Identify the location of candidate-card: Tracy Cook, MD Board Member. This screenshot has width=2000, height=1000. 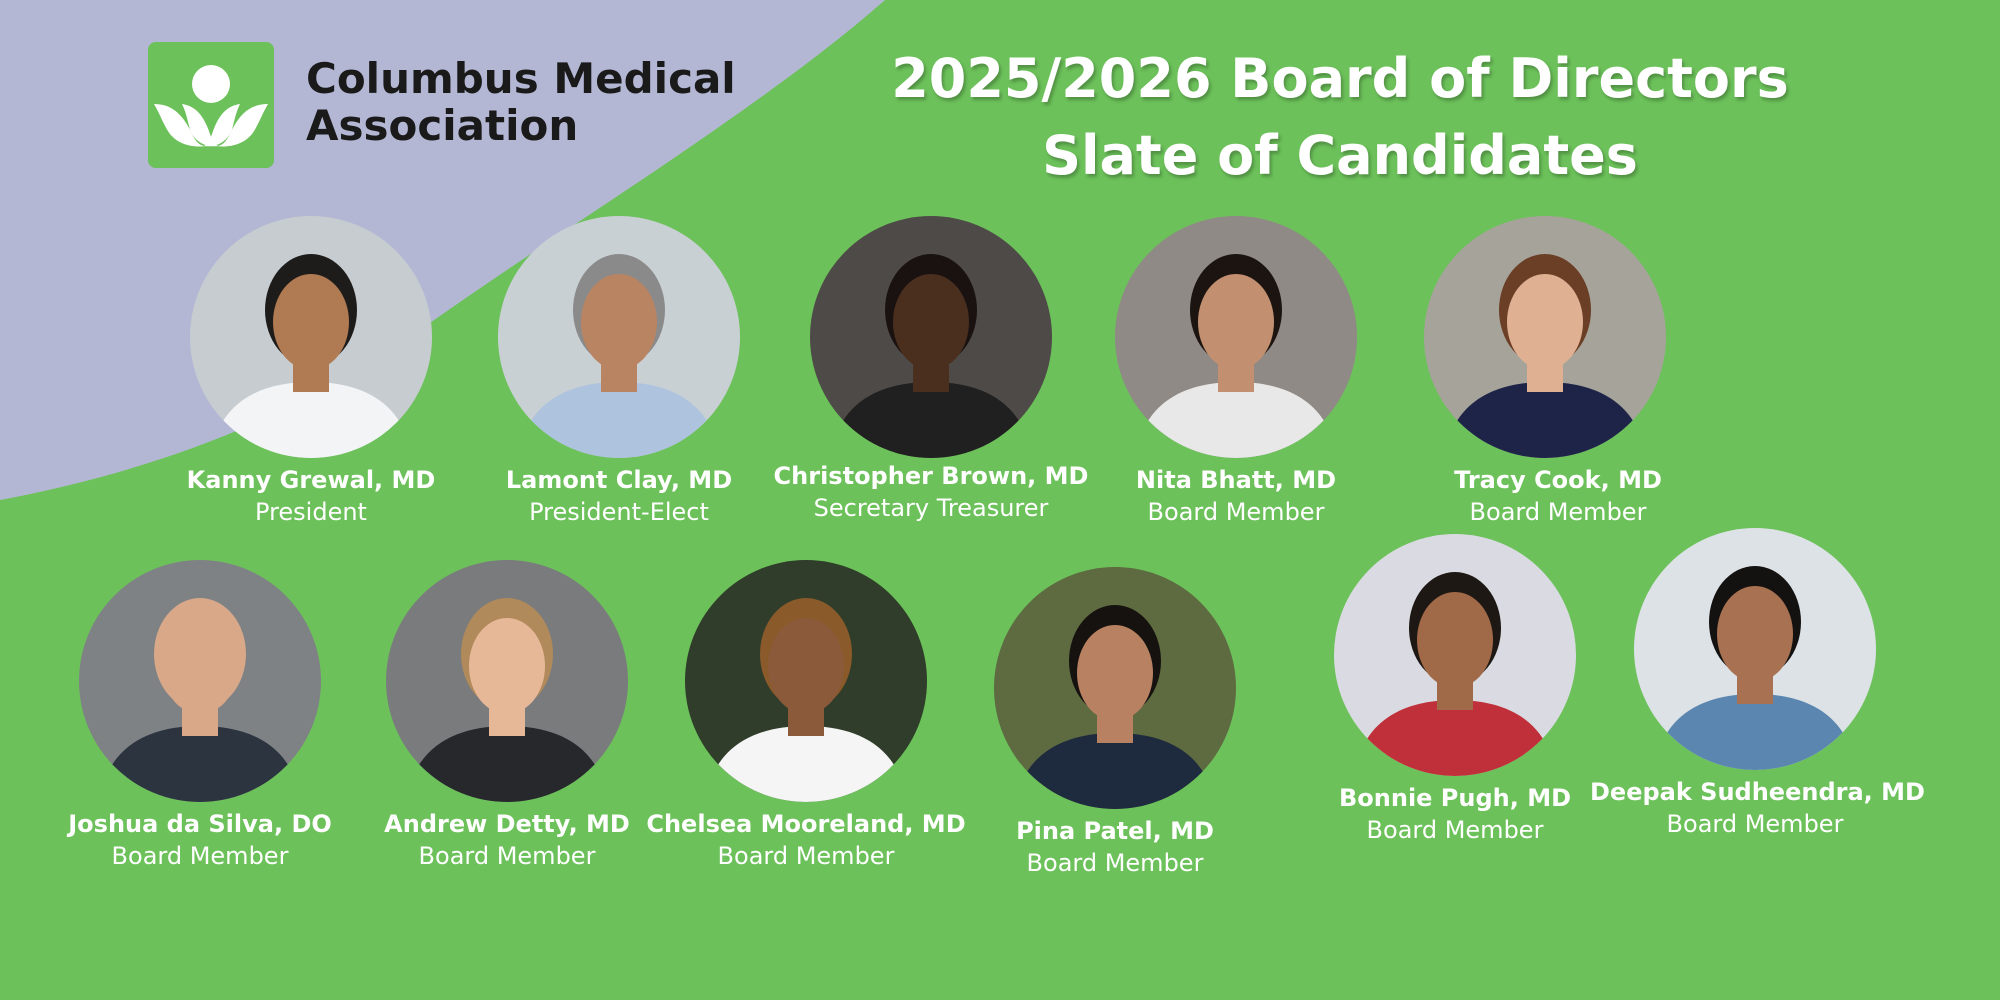
(1548, 372).